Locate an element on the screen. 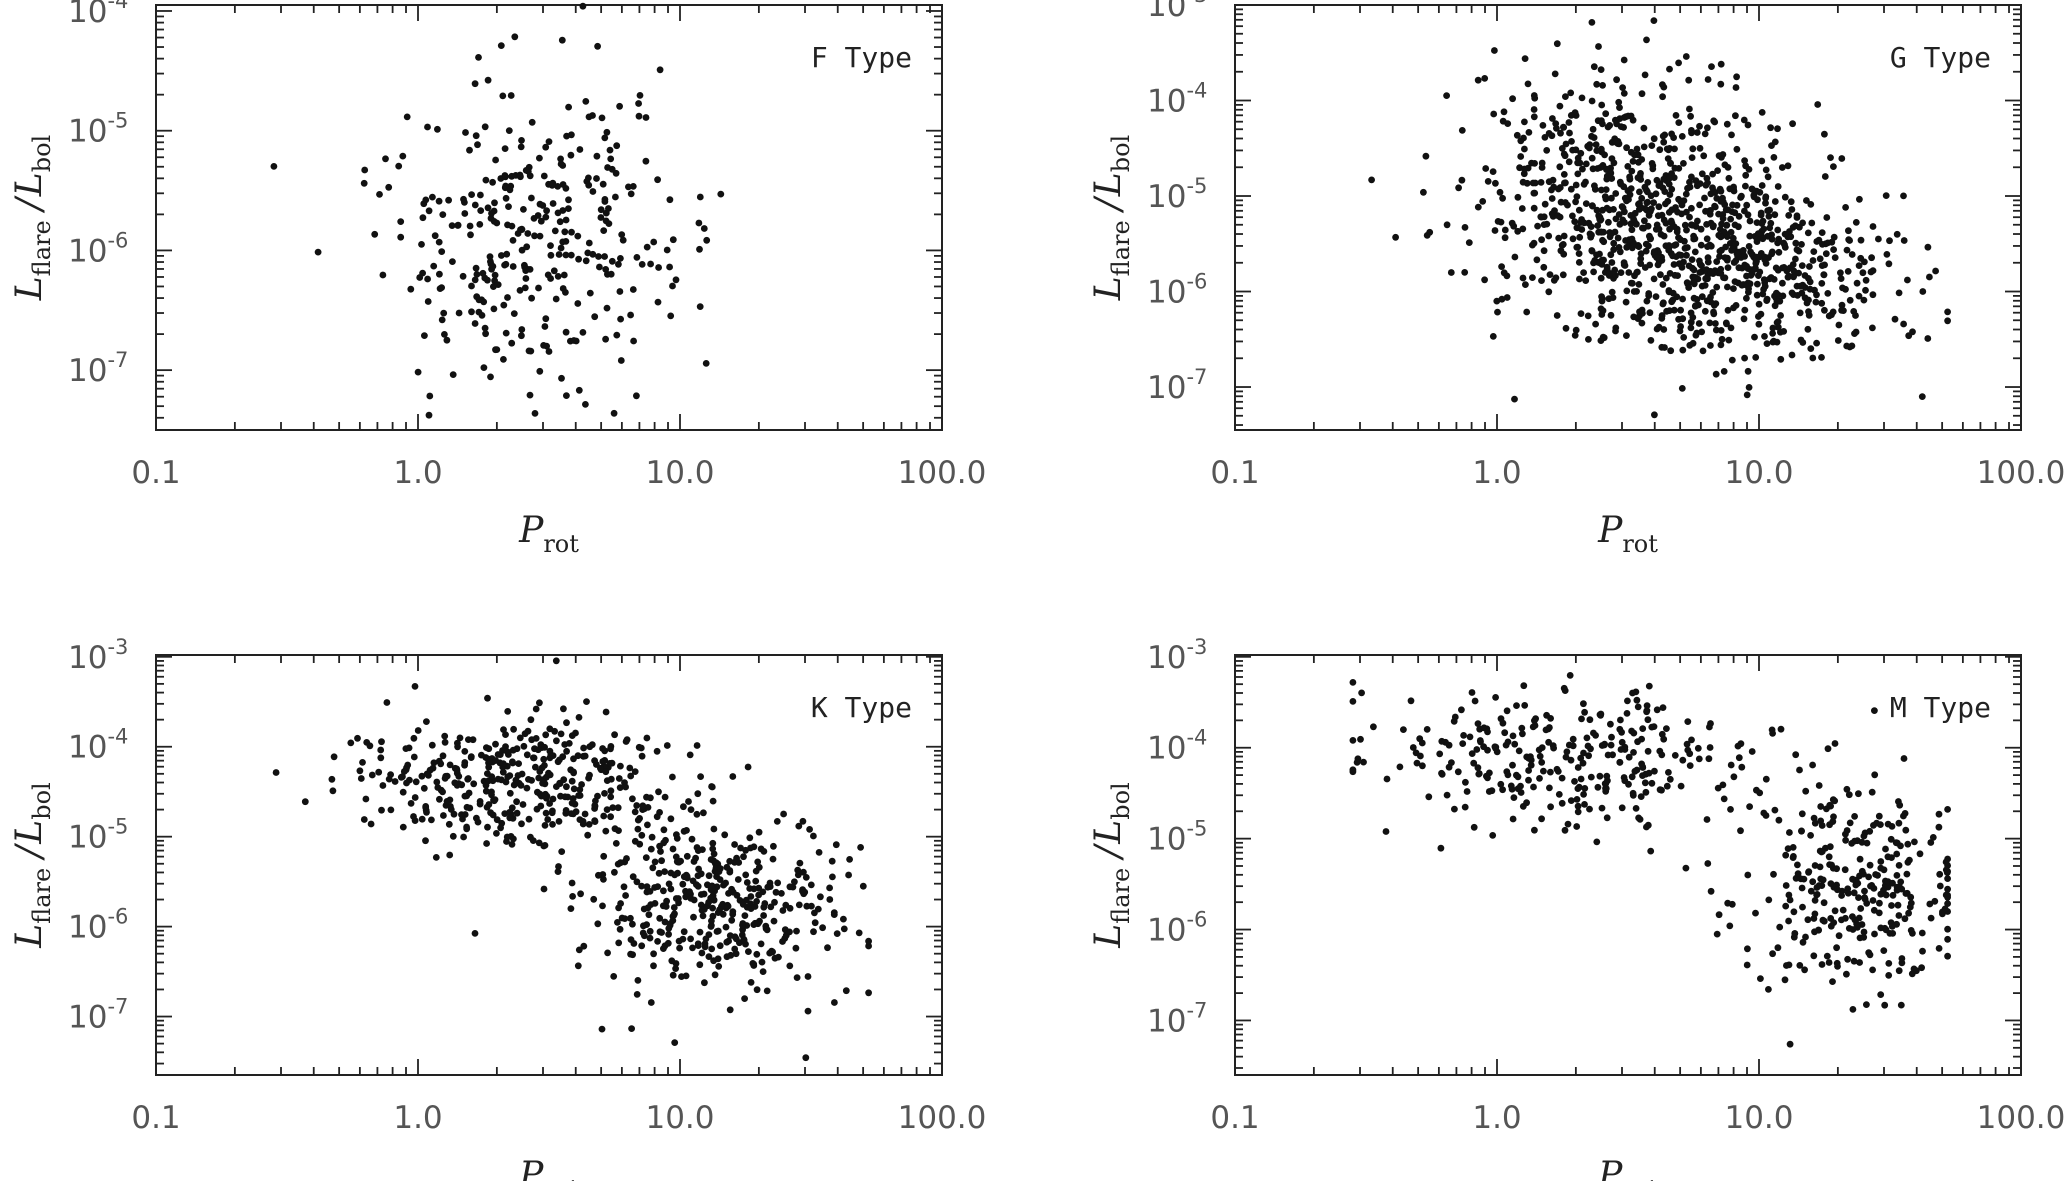  x-tick-label: 1.0 is located at coordinates (417, 473).